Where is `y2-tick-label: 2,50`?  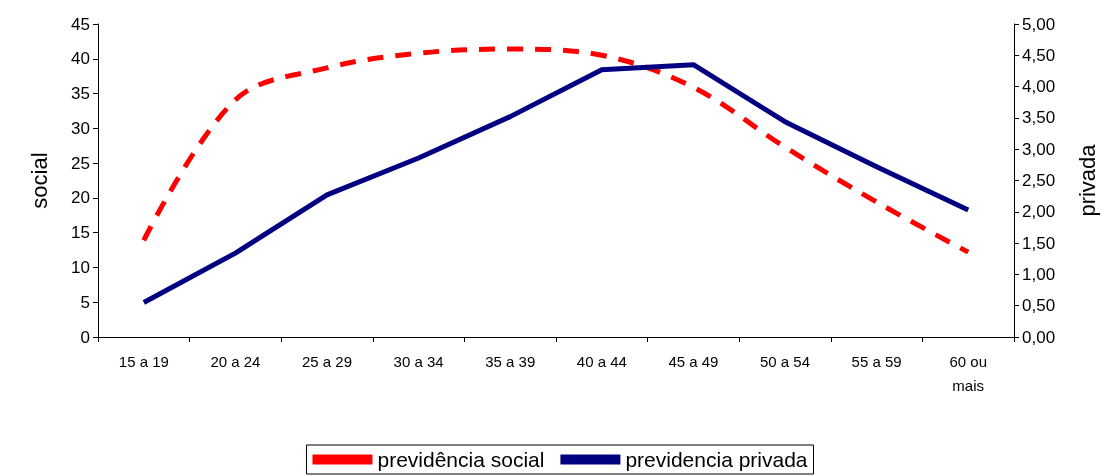
y2-tick-label: 2,50 is located at coordinates (1039, 180).